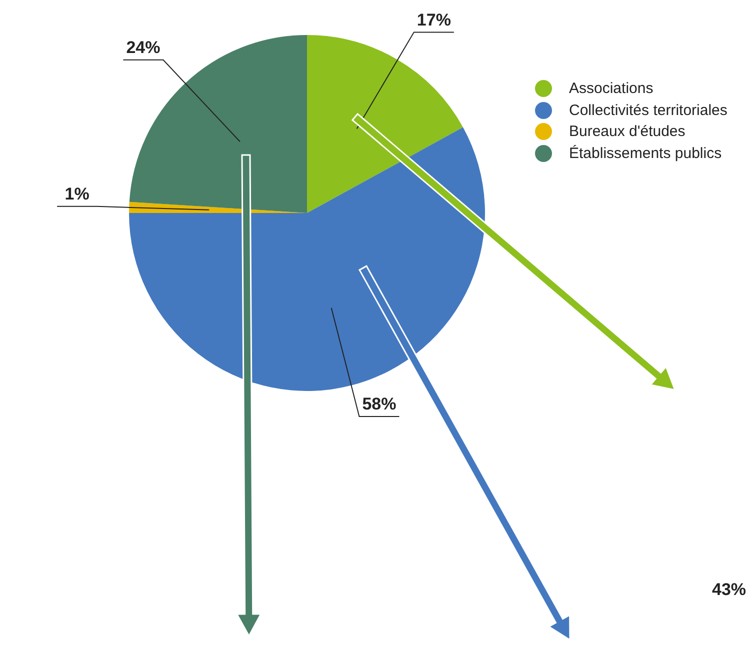  What do you see at coordinates (611, 89) in the screenshot?
I see `legend-label: Associations` at bounding box center [611, 89].